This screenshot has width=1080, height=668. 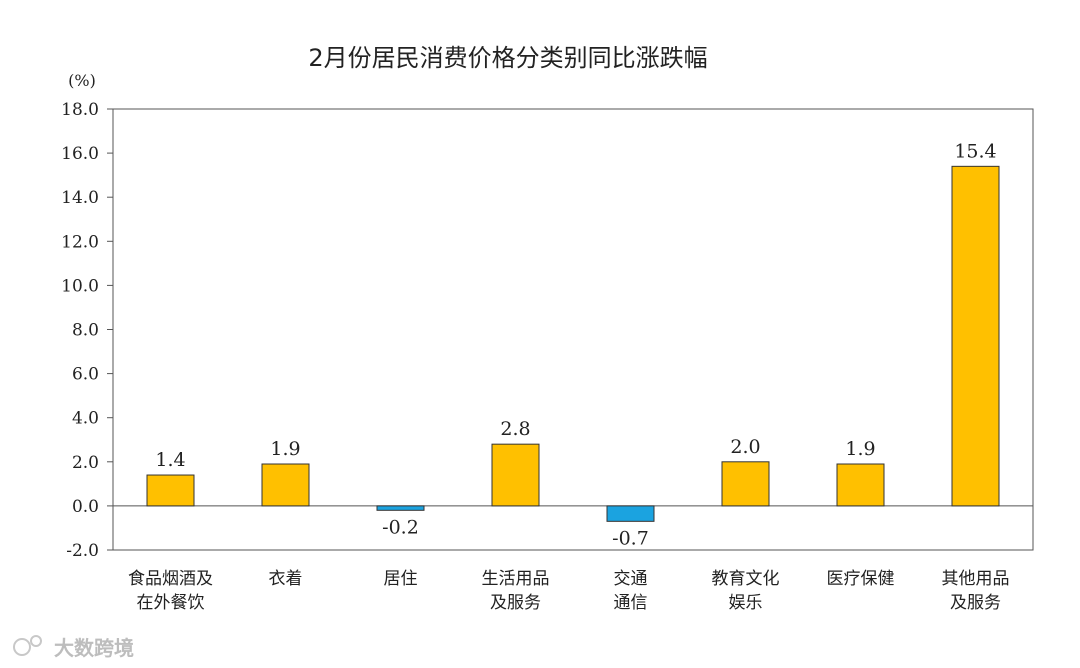 What do you see at coordinates (85, 375) in the screenshot?
I see `y-tick-label: 6.0` at bounding box center [85, 375].